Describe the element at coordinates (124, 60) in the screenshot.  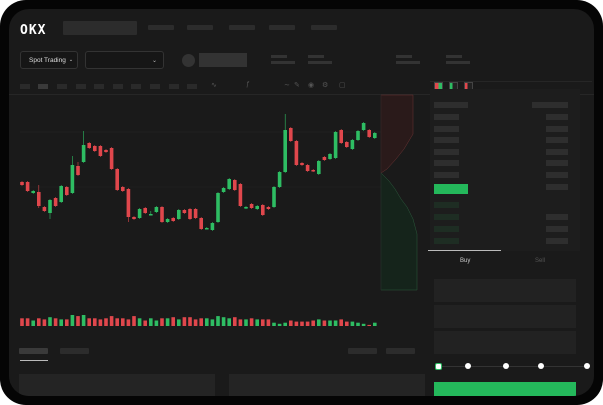
I see `pair-select: ⌄` at that location.